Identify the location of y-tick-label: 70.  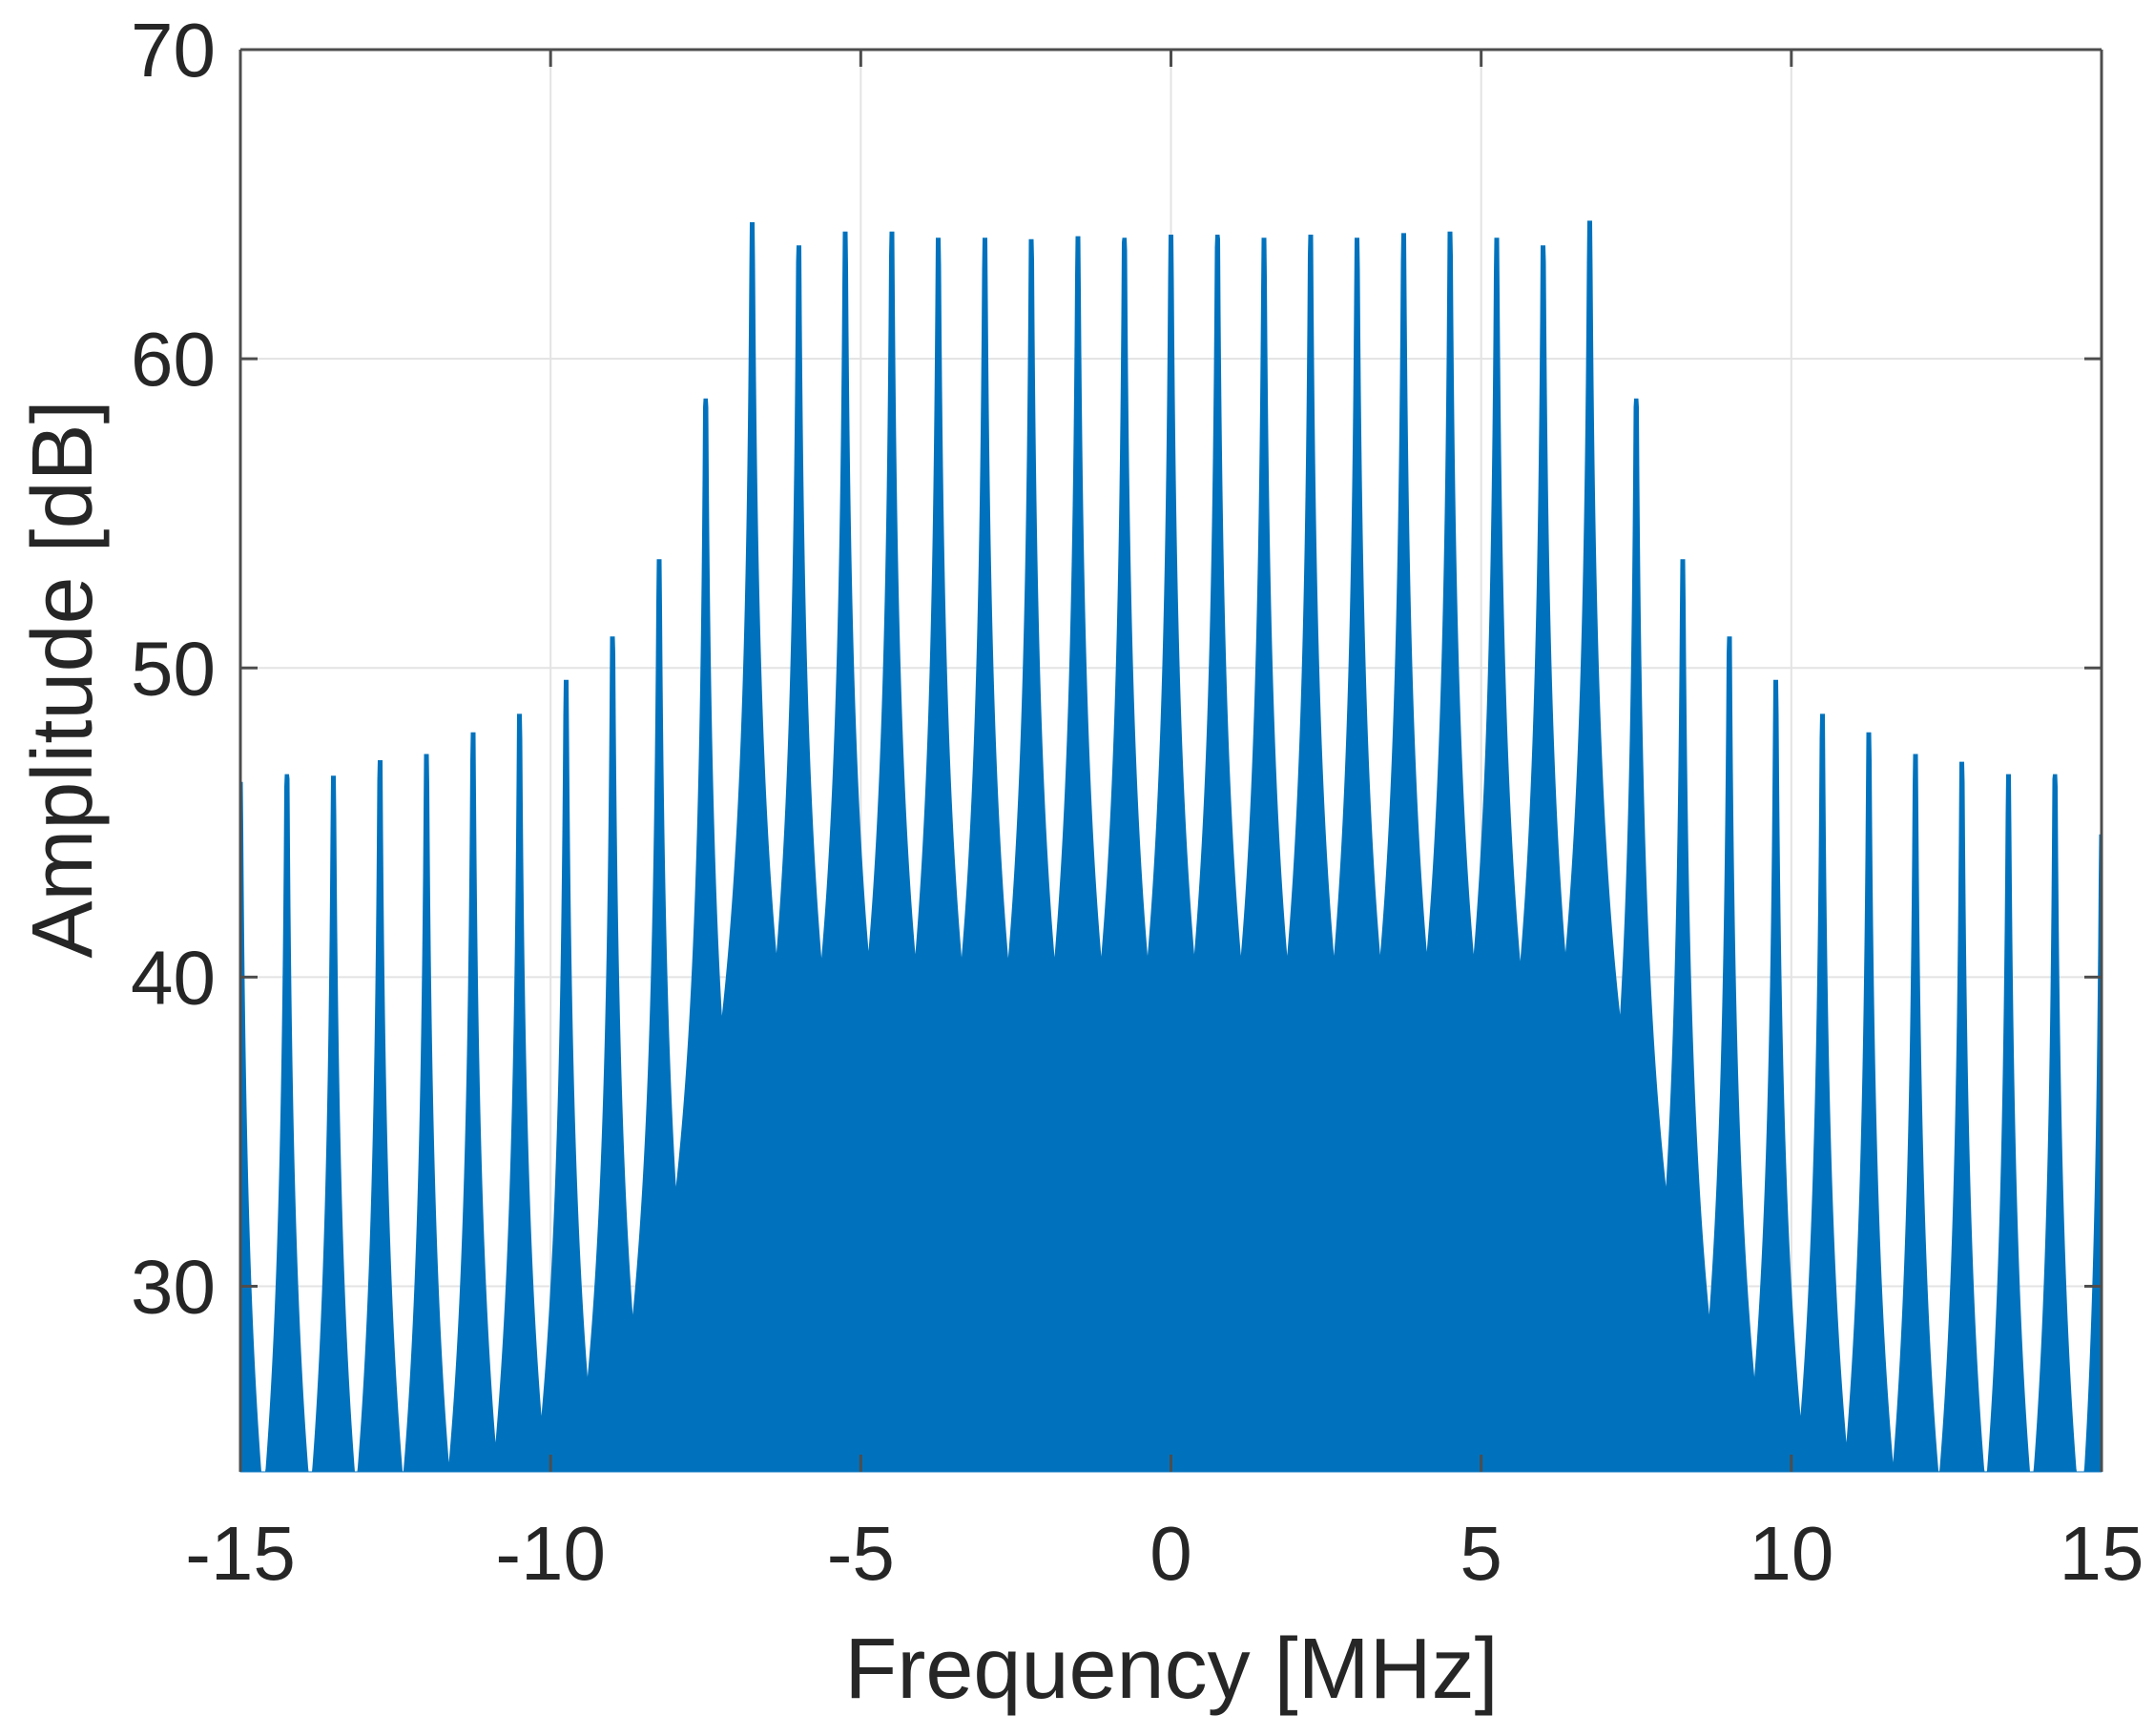
(173, 50).